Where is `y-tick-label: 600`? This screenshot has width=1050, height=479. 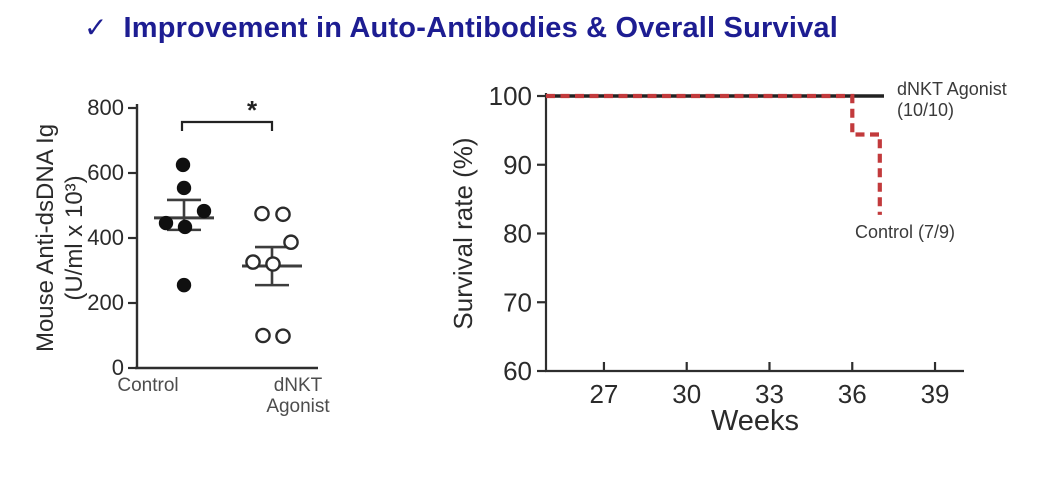
y-tick-label: 600 is located at coordinates (105, 172).